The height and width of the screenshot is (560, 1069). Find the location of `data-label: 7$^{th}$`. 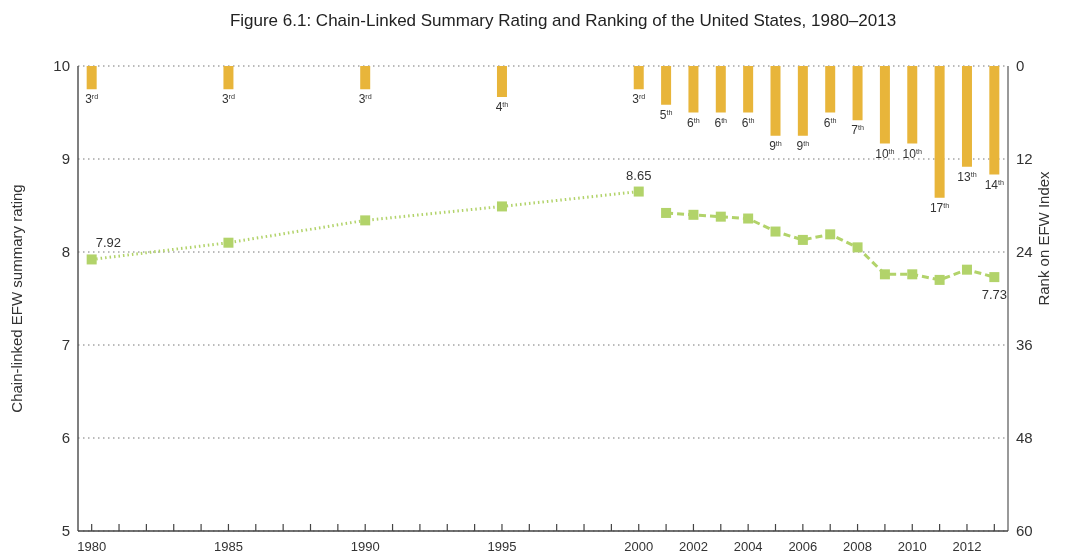

data-label: 7$^{th}$ is located at coordinates (857, 130).